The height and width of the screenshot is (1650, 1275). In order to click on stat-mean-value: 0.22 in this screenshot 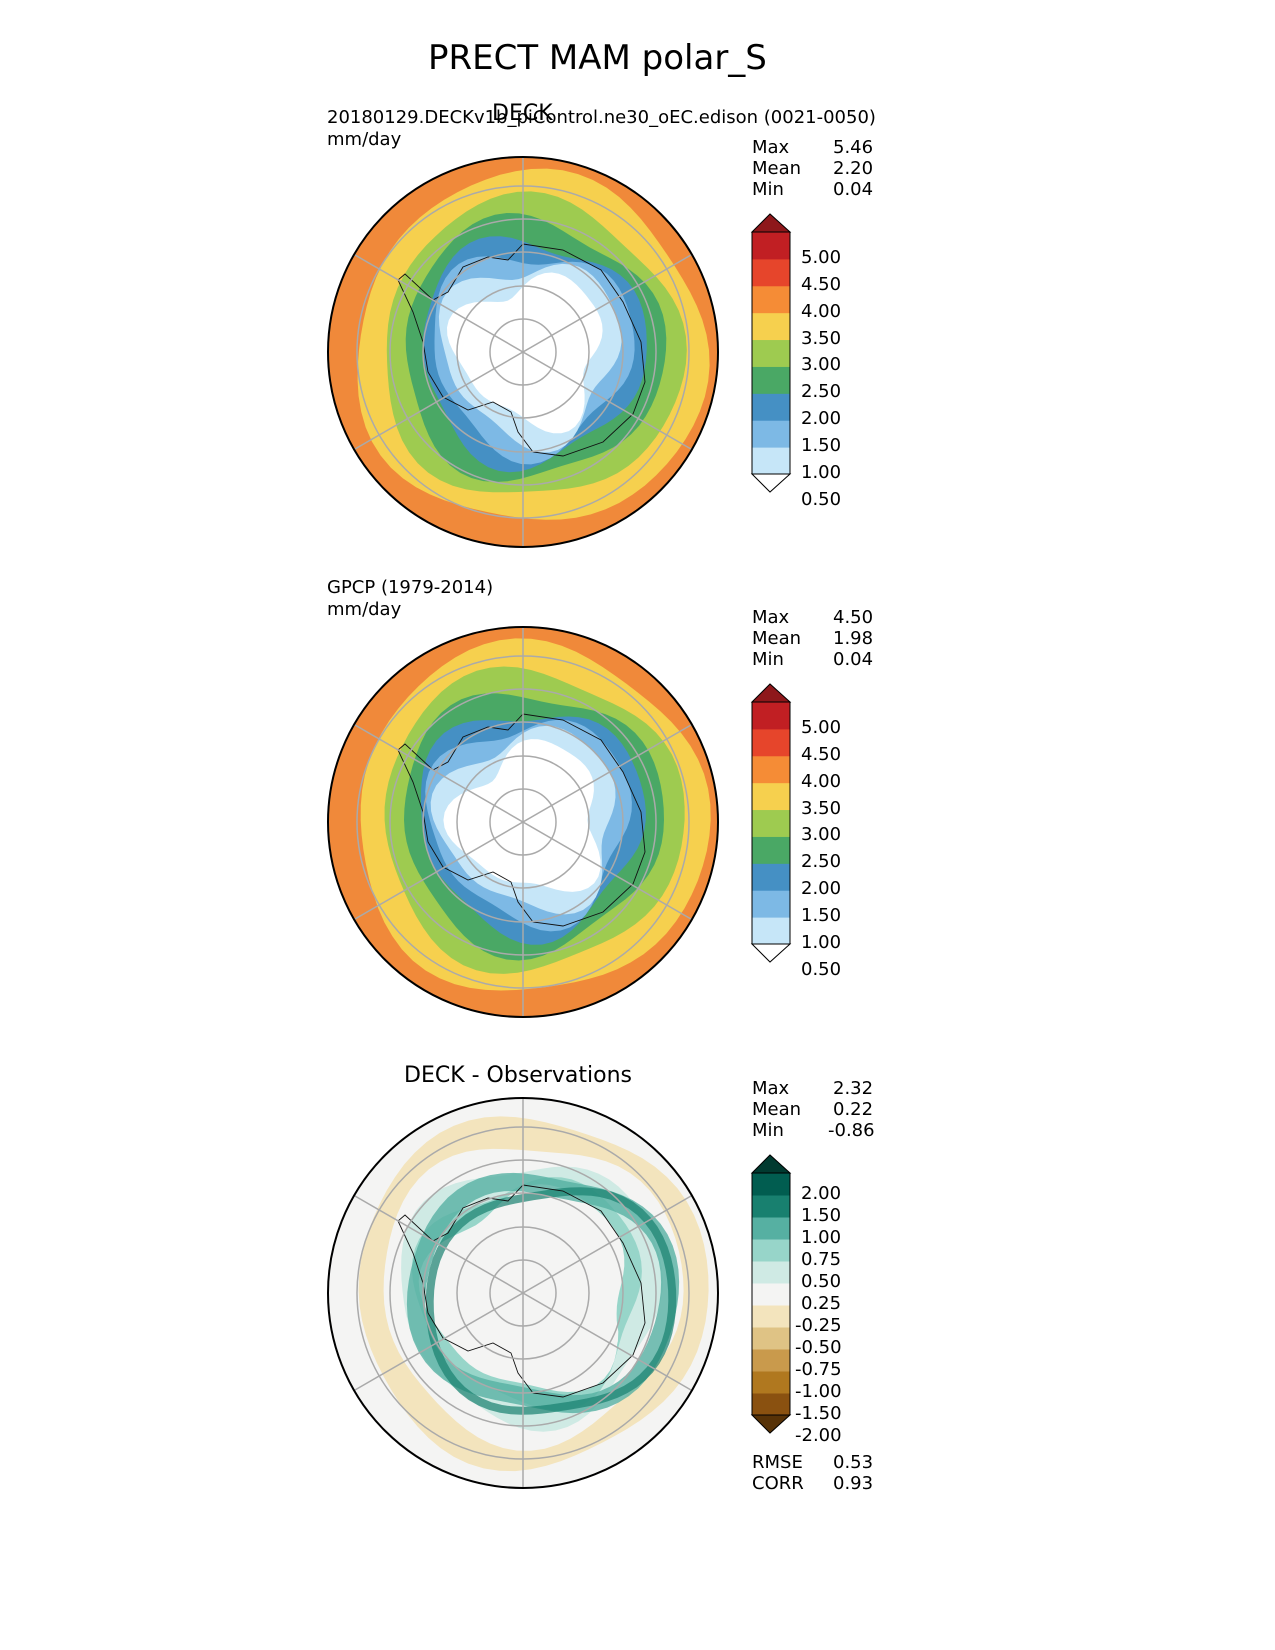, I will do `click(853, 1109)`.